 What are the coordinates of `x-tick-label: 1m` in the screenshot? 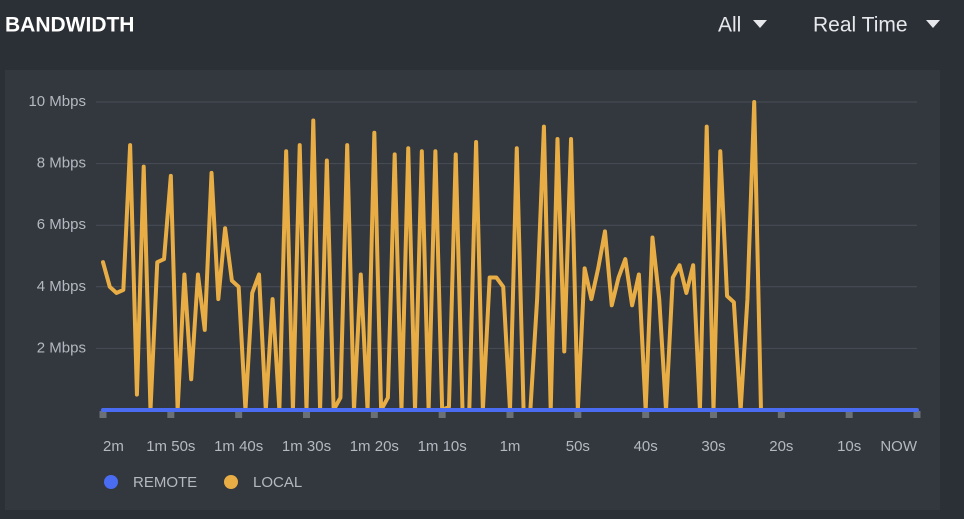 It's located at (510, 446).